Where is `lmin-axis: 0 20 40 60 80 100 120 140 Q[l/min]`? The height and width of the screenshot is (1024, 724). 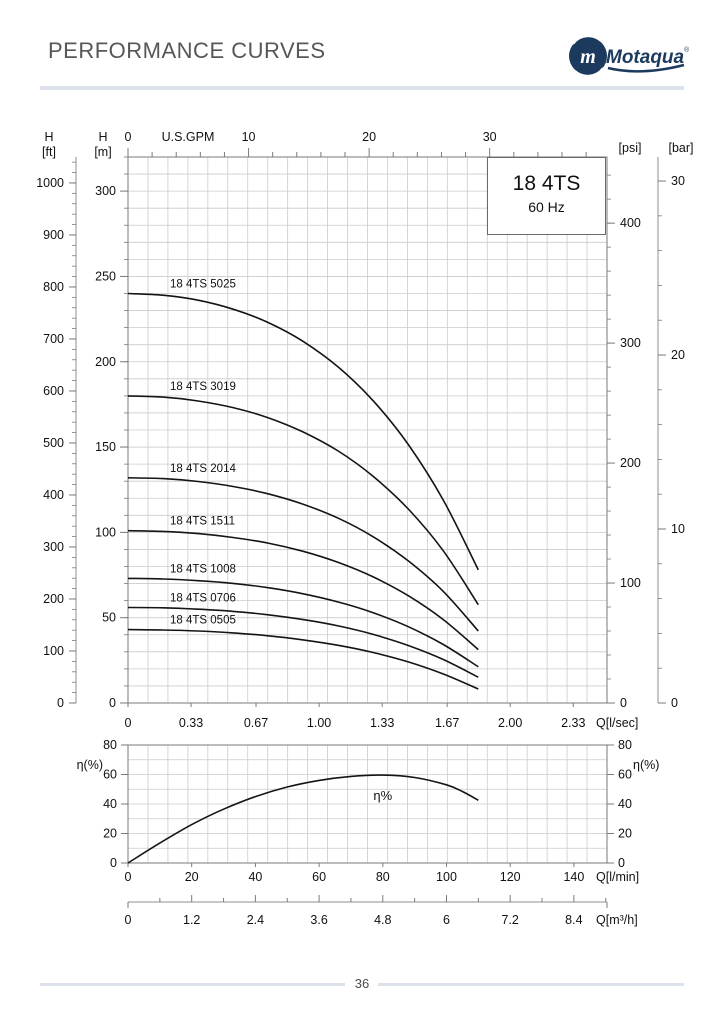
lmin-axis: 0 20 40 60 80 100 120 140 Q[l/min] is located at coordinates (382, 873).